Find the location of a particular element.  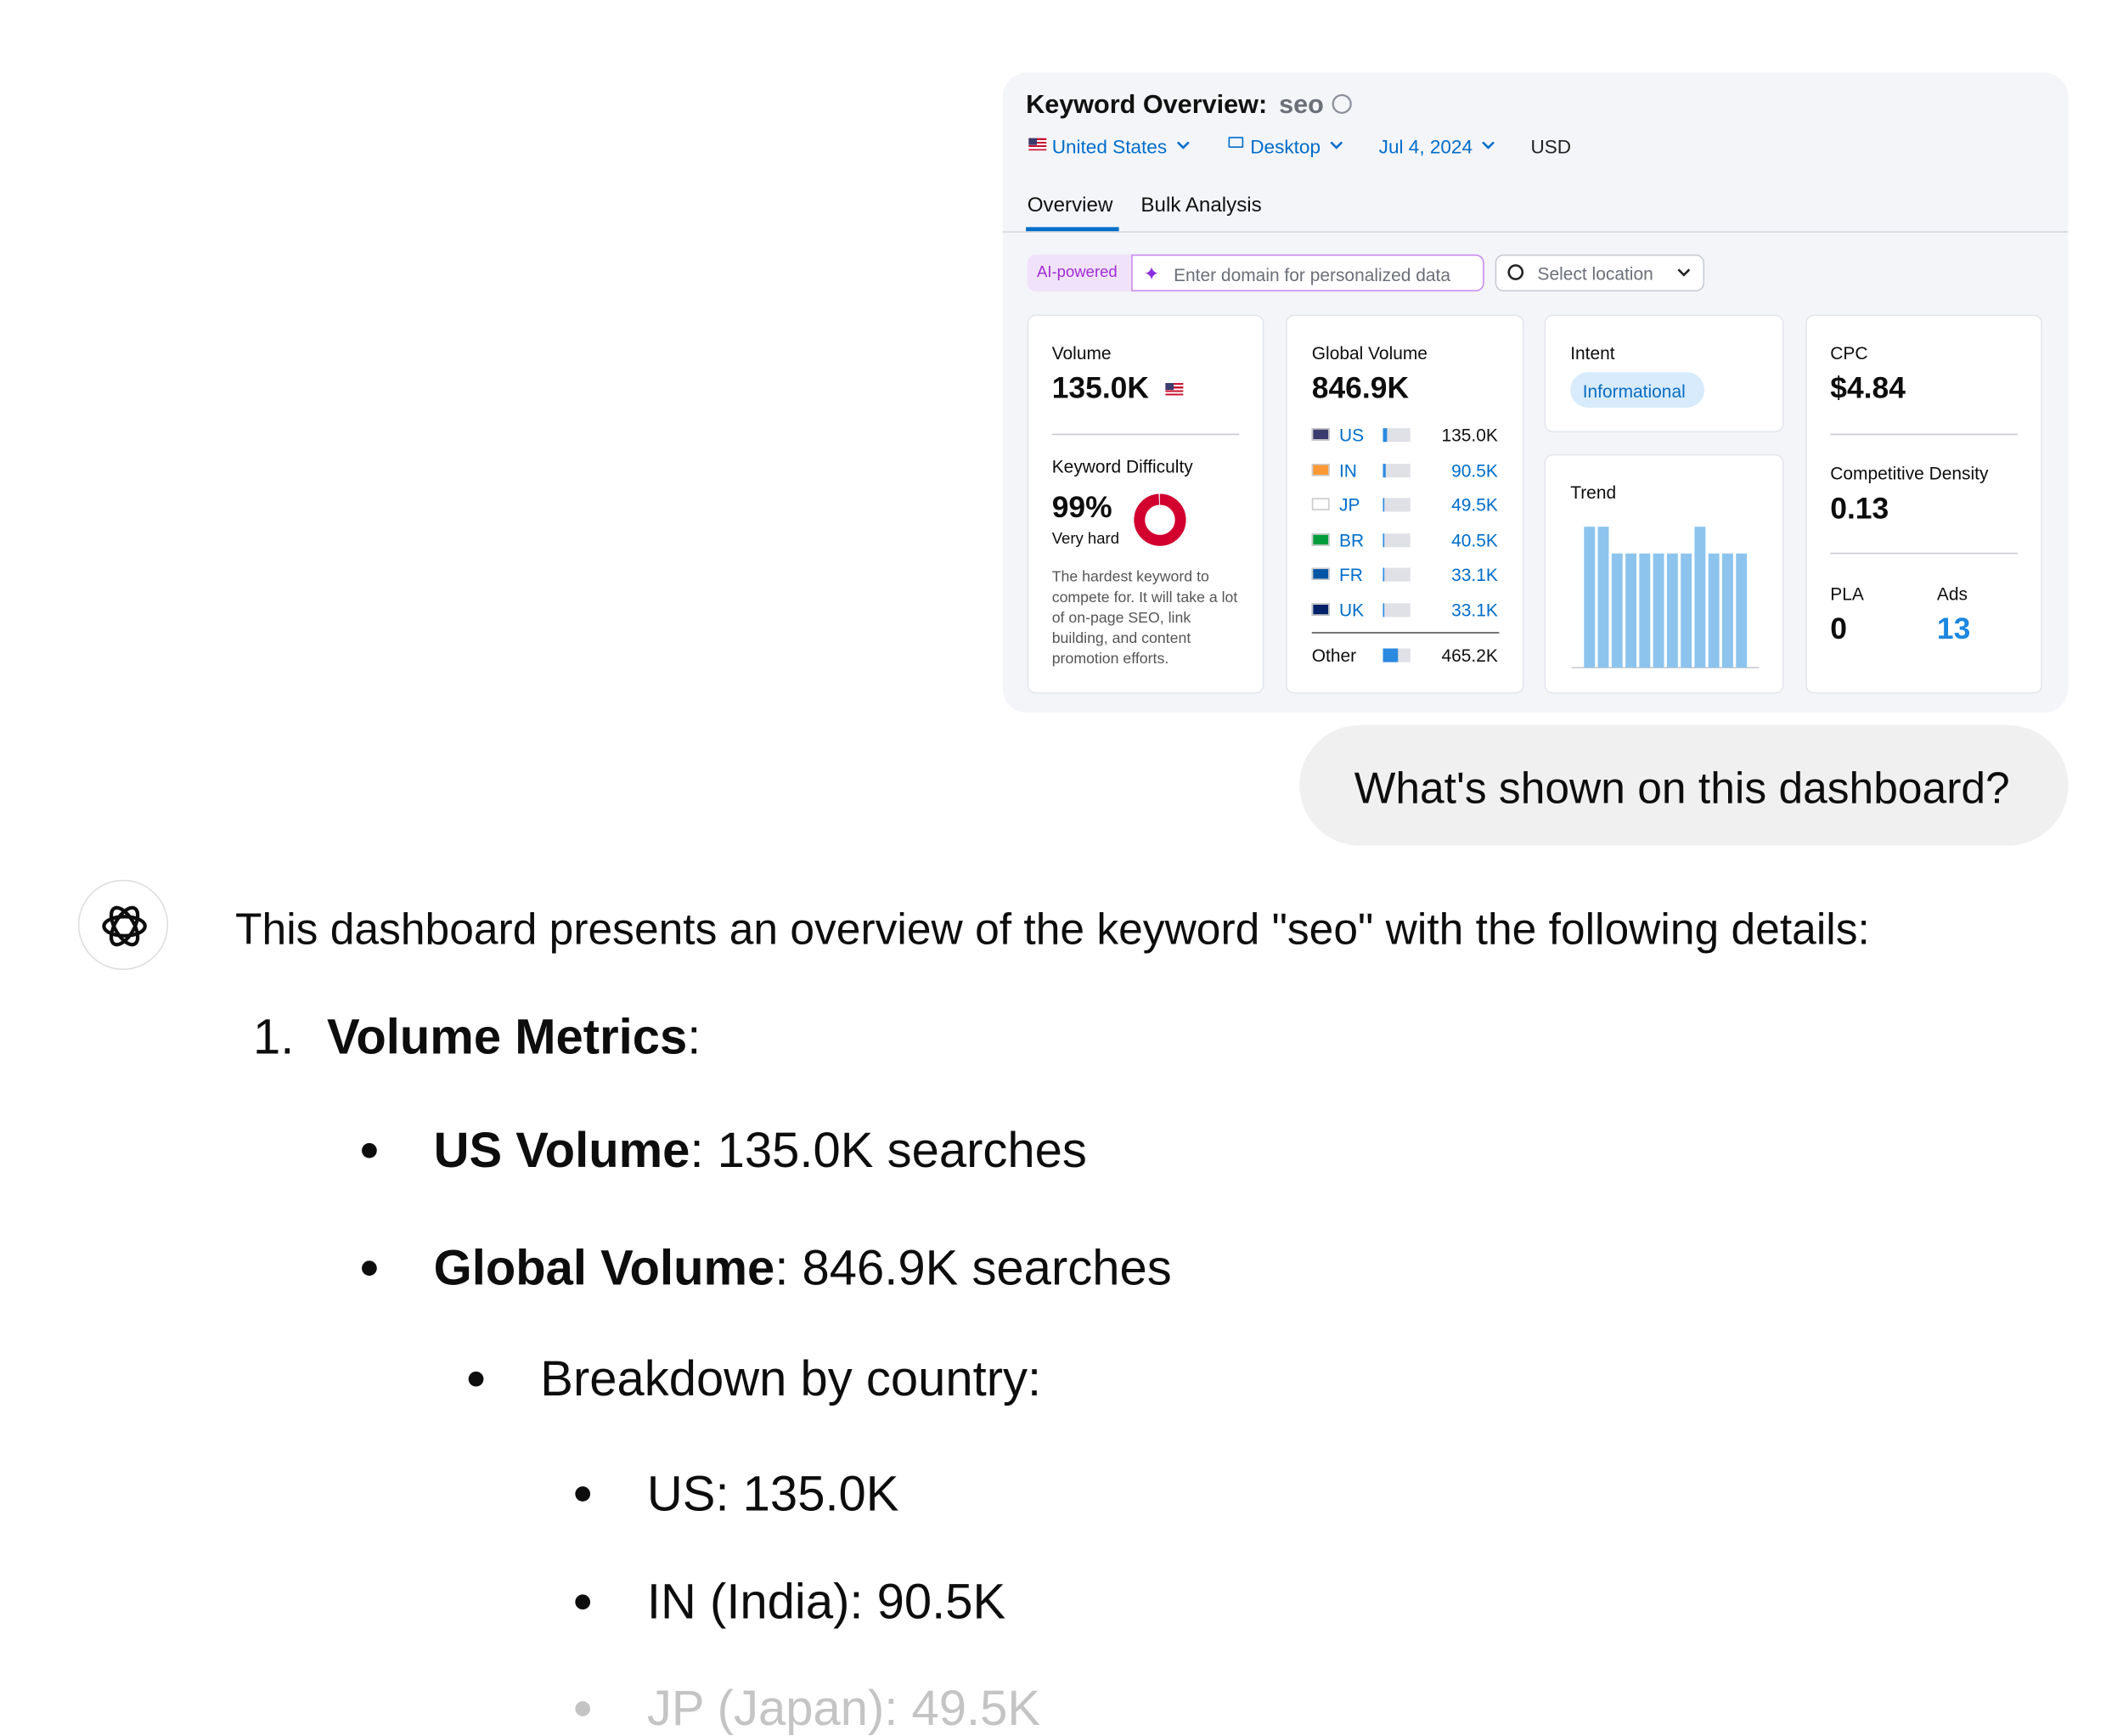

intent-pill is located at coordinates (1637, 390).